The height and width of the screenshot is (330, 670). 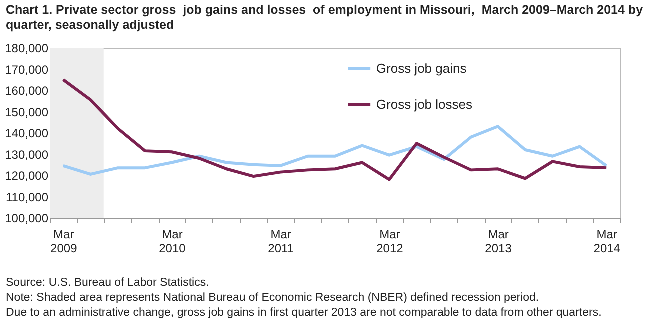 What do you see at coordinates (27, 219) in the screenshot?
I see `y-tick-label: 100,000` at bounding box center [27, 219].